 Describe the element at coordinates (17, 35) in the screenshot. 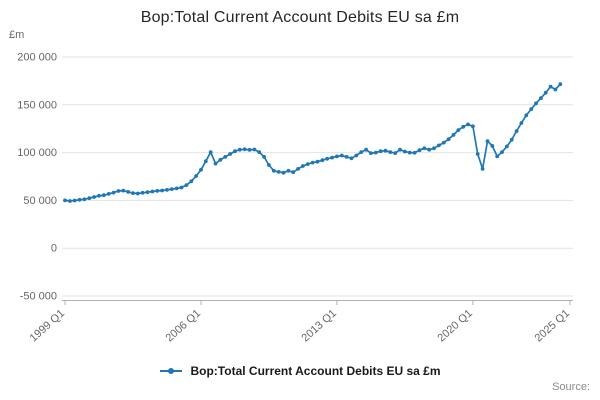

I see `y-axis-unit-label: £m` at that location.